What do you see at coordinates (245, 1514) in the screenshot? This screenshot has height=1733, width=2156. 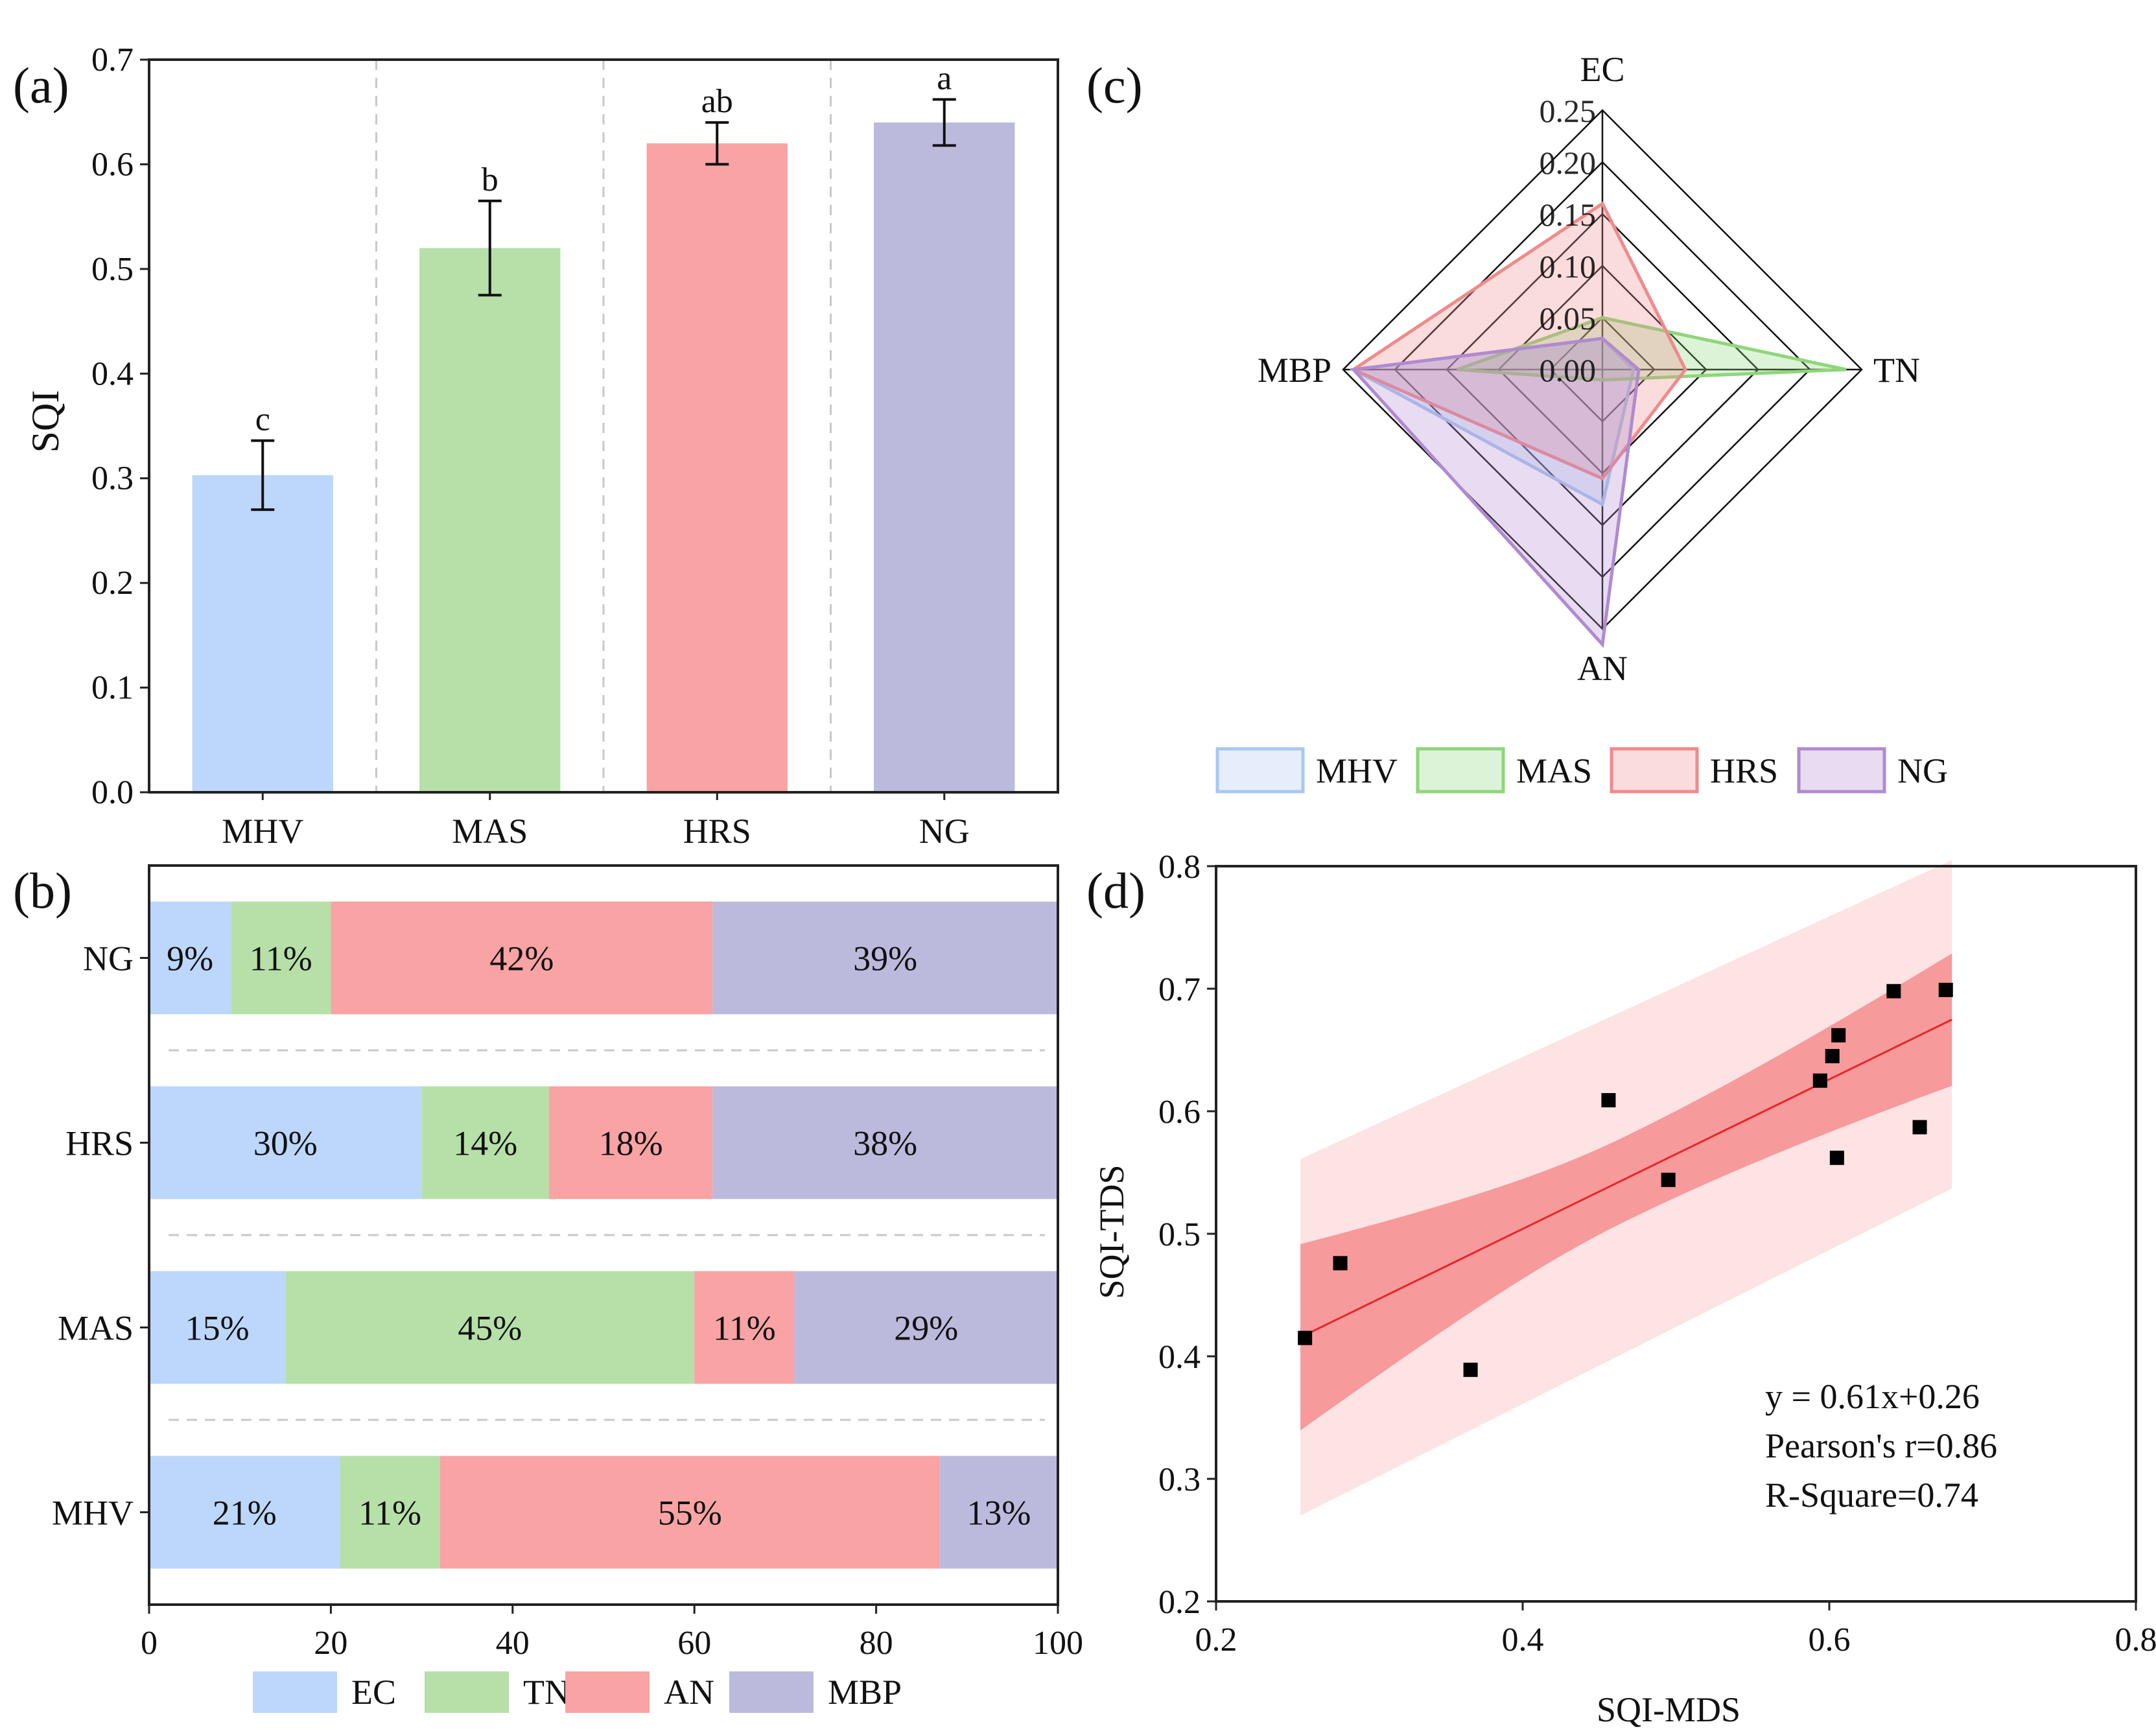 I see `segment-label: 21%` at bounding box center [245, 1514].